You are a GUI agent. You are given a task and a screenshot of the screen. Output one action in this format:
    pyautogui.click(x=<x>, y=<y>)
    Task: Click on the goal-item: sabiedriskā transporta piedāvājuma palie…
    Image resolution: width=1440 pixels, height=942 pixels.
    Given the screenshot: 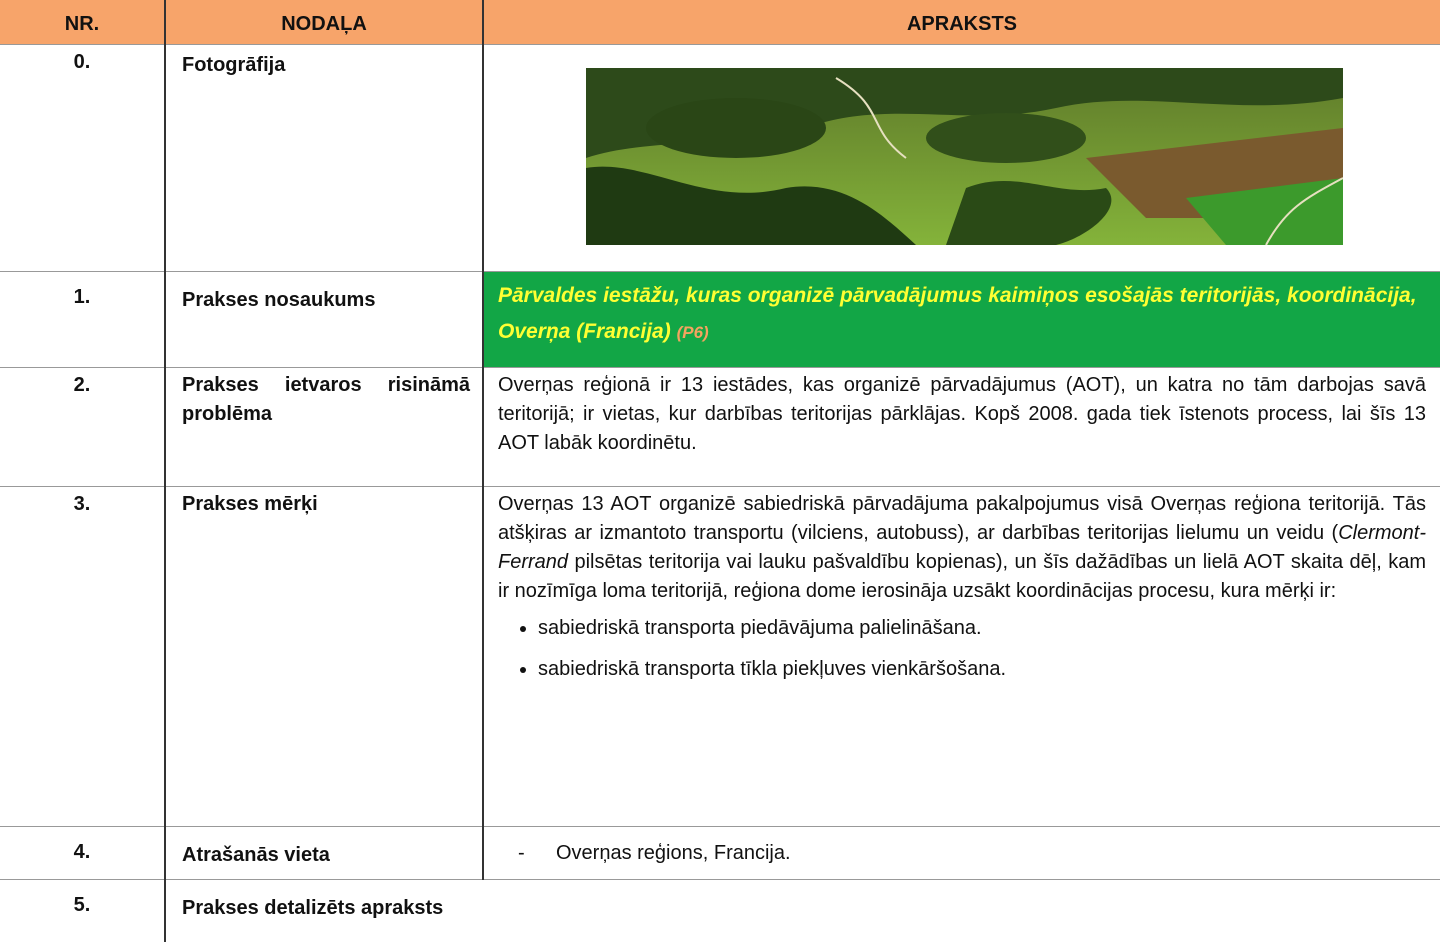 What is the action you would take?
    pyautogui.click(x=982, y=628)
    